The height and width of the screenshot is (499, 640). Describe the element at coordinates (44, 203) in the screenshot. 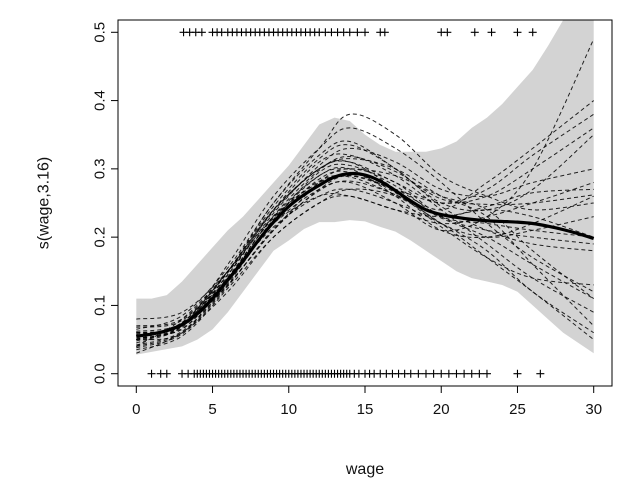

I see `y-axis-title: s(wage,3.16)` at that location.